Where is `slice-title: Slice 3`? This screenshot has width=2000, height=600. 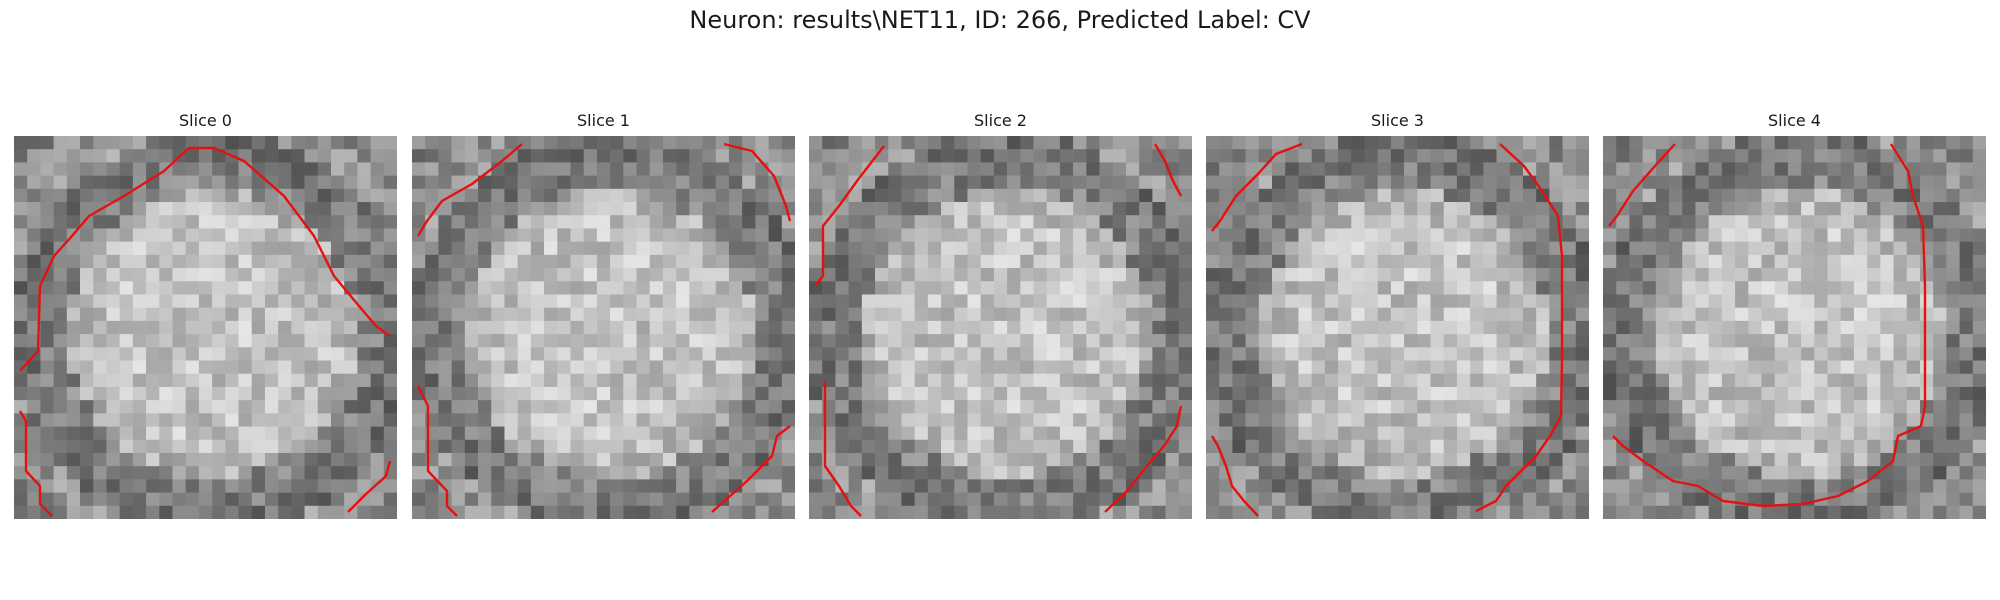
slice-title: Slice 3 is located at coordinates (1397, 120).